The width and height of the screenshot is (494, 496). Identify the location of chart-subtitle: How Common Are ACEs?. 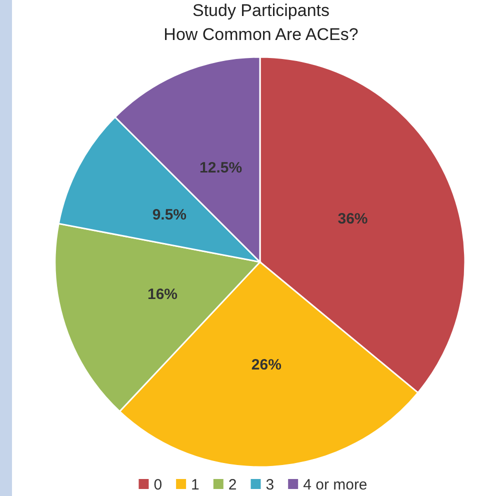
(261, 34).